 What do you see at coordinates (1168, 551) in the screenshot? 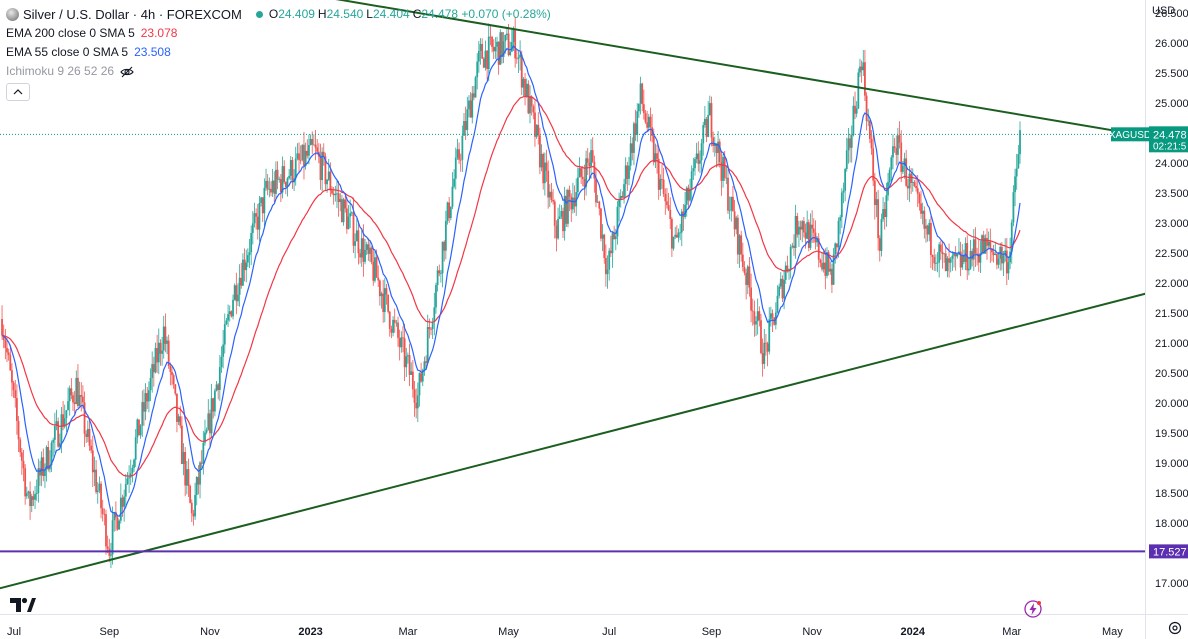
I see `support-level-tag` at bounding box center [1168, 551].